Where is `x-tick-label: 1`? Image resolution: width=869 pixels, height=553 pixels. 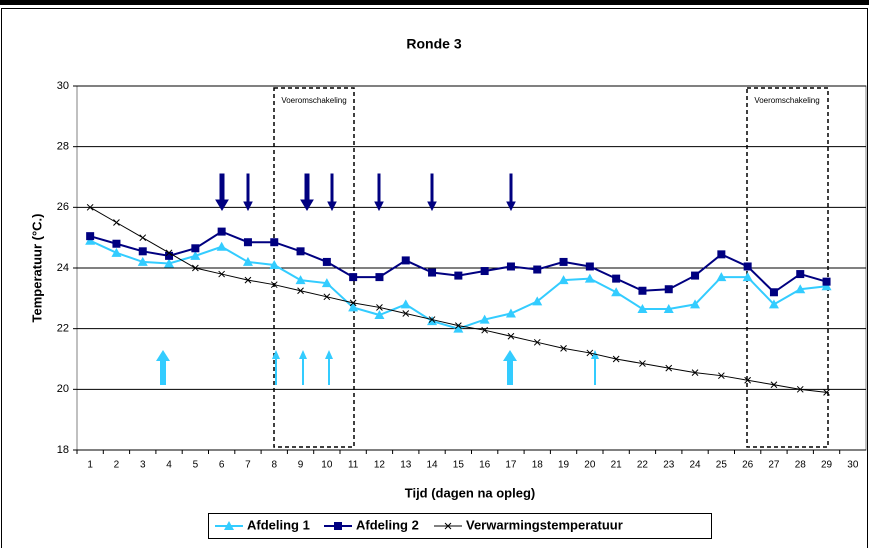
x-tick-label: 1 is located at coordinates (90, 465).